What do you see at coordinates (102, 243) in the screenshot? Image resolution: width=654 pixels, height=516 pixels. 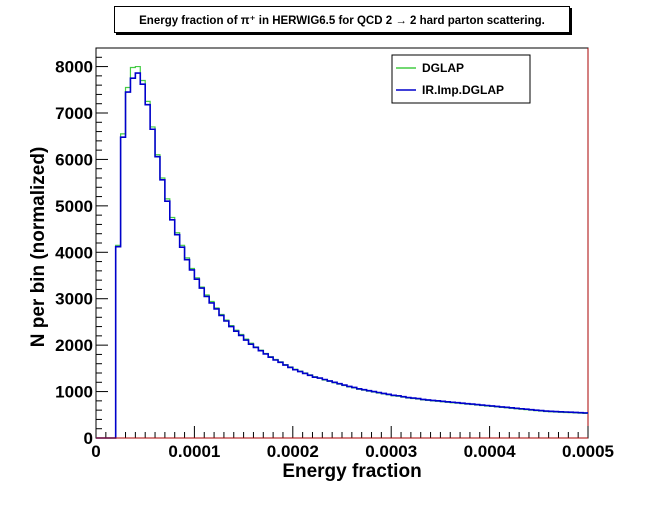 I see `y-axis-ticks` at bounding box center [102, 243].